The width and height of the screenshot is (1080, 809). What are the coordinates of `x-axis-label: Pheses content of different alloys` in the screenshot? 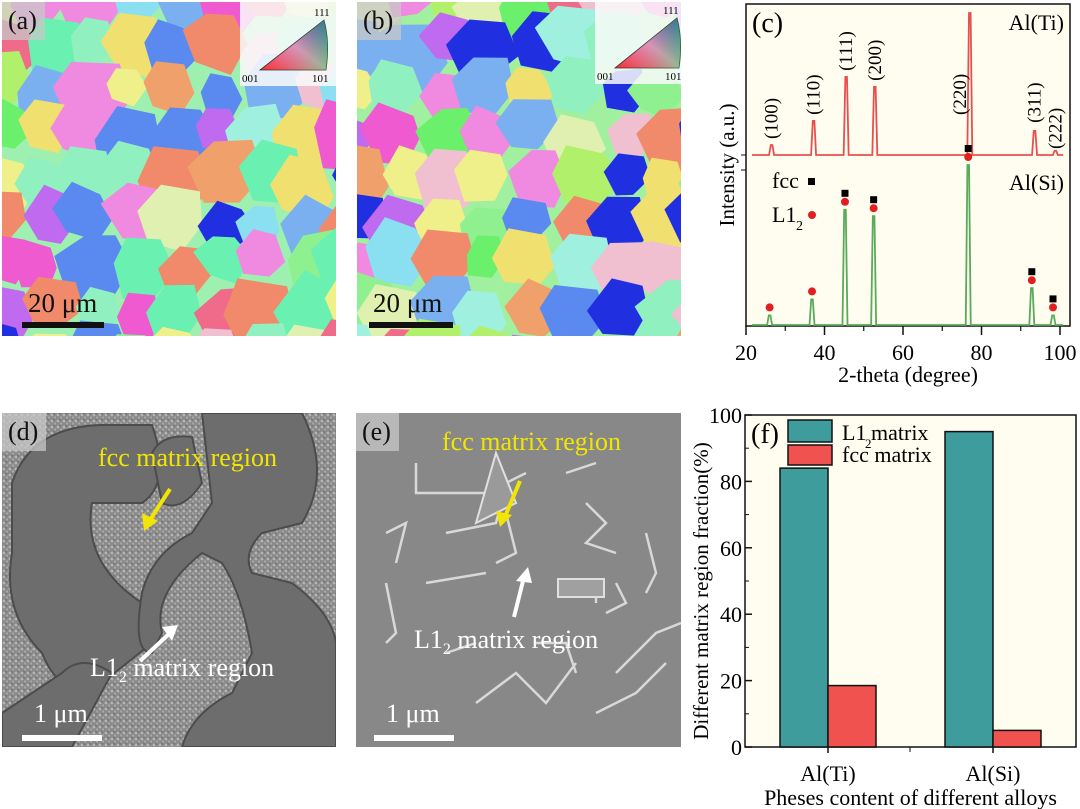 It's located at (910, 797).